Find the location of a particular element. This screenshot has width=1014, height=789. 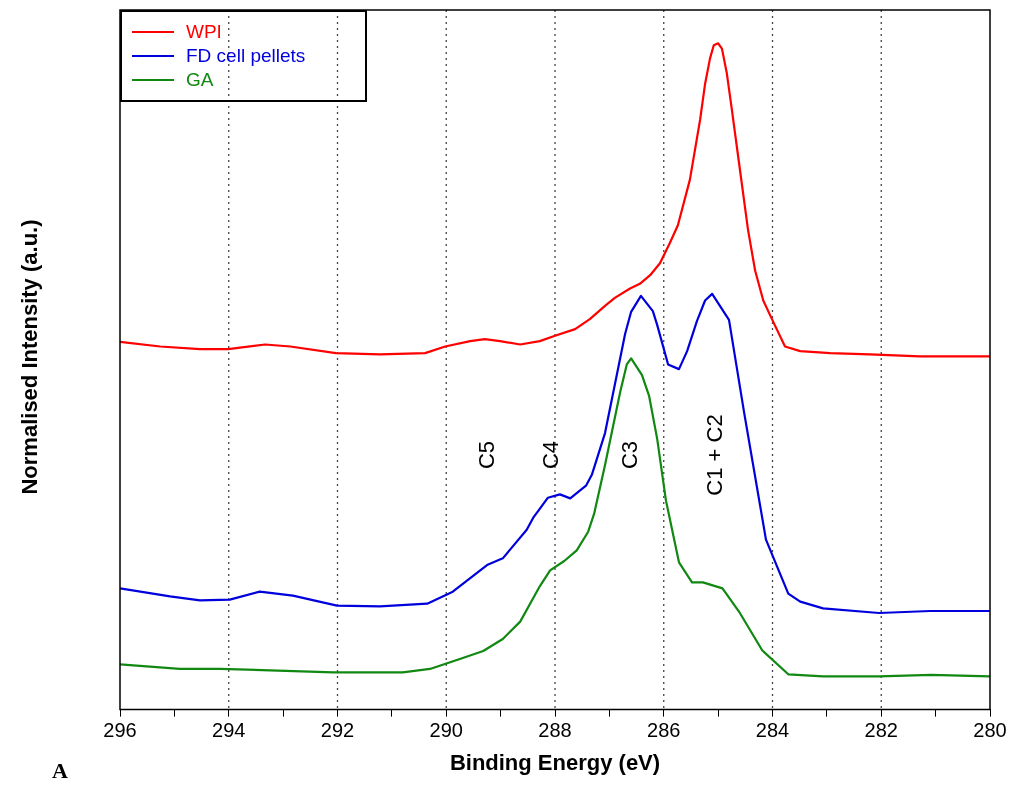

y-axis-title: Normalised Intensity (a.u.) is located at coordinates (30, 357).